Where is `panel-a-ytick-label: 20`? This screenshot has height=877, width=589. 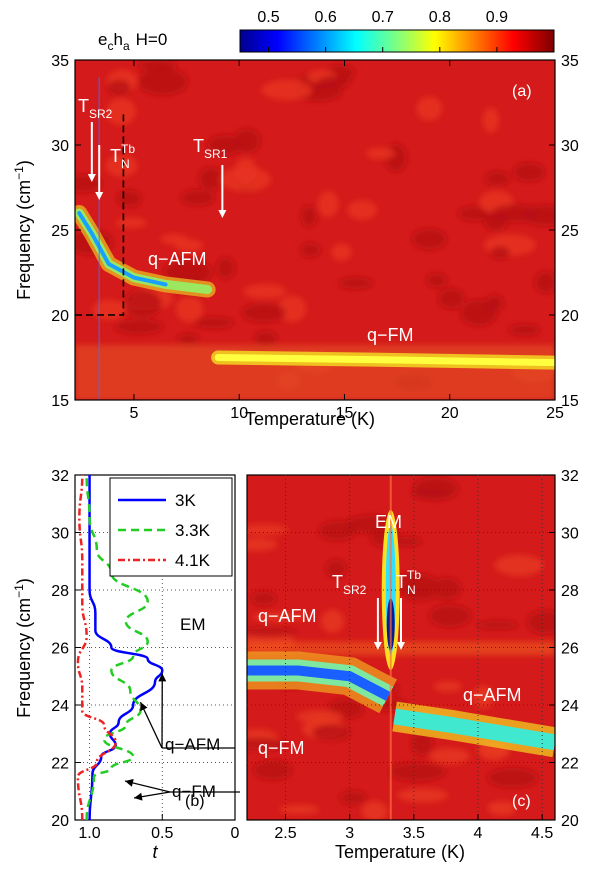 panel-a-ytick-label: 20 is located at coordinates (60, 316).